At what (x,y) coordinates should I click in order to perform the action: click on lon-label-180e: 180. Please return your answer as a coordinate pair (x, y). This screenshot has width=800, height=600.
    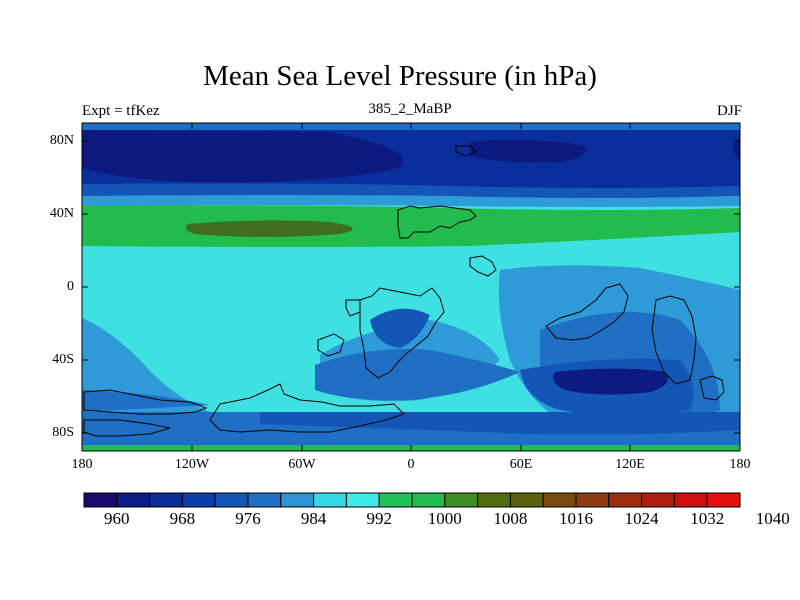
    Looking at the image, I should click on (740, 464).